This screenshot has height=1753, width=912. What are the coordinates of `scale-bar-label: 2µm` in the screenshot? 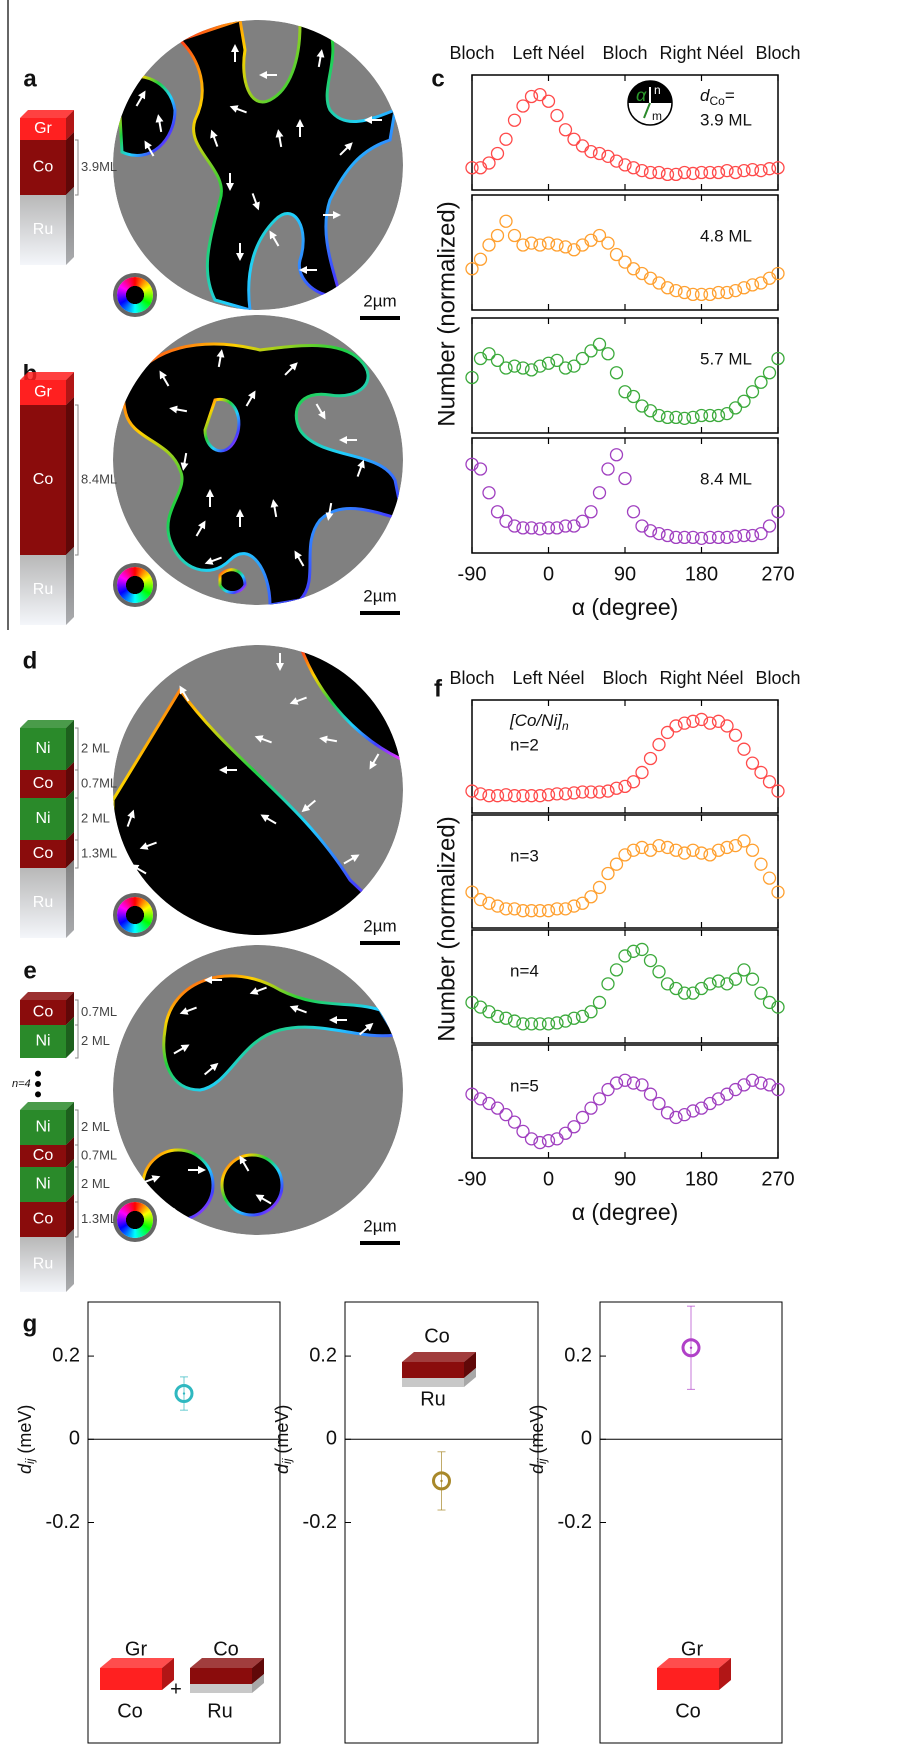 It's located at (379, 925).